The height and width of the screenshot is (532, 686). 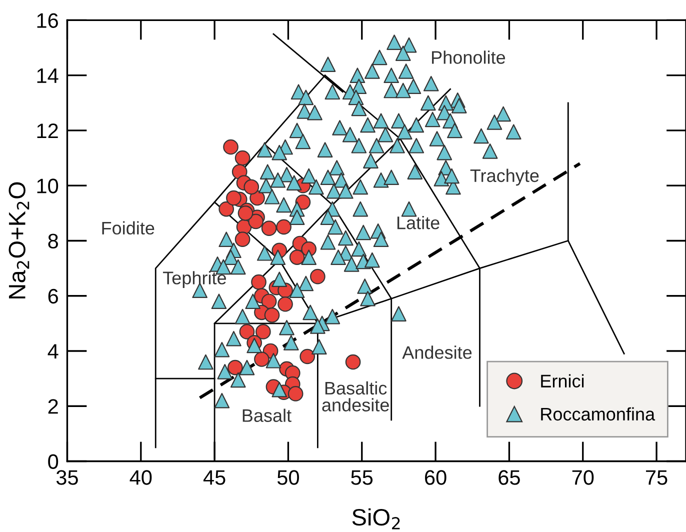 I want to click on annotation: Latite, so click(x=418, y=223).